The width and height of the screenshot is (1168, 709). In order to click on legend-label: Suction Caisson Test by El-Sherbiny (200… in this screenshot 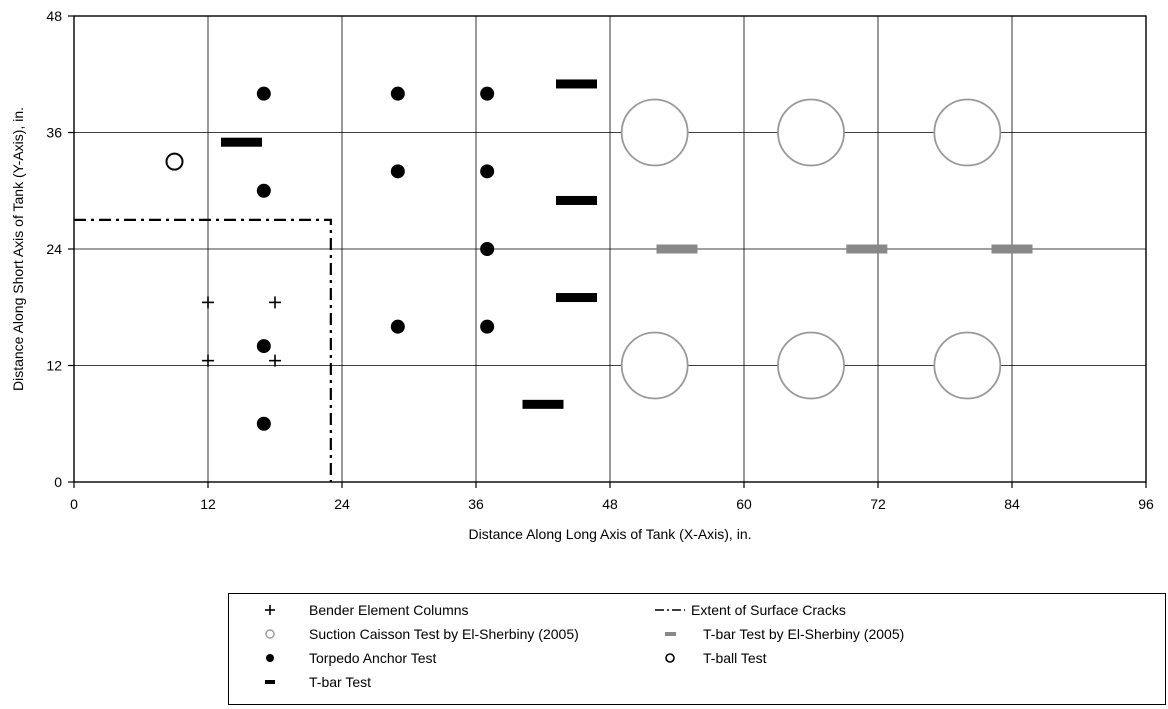, I will do `click(444, 634)`.